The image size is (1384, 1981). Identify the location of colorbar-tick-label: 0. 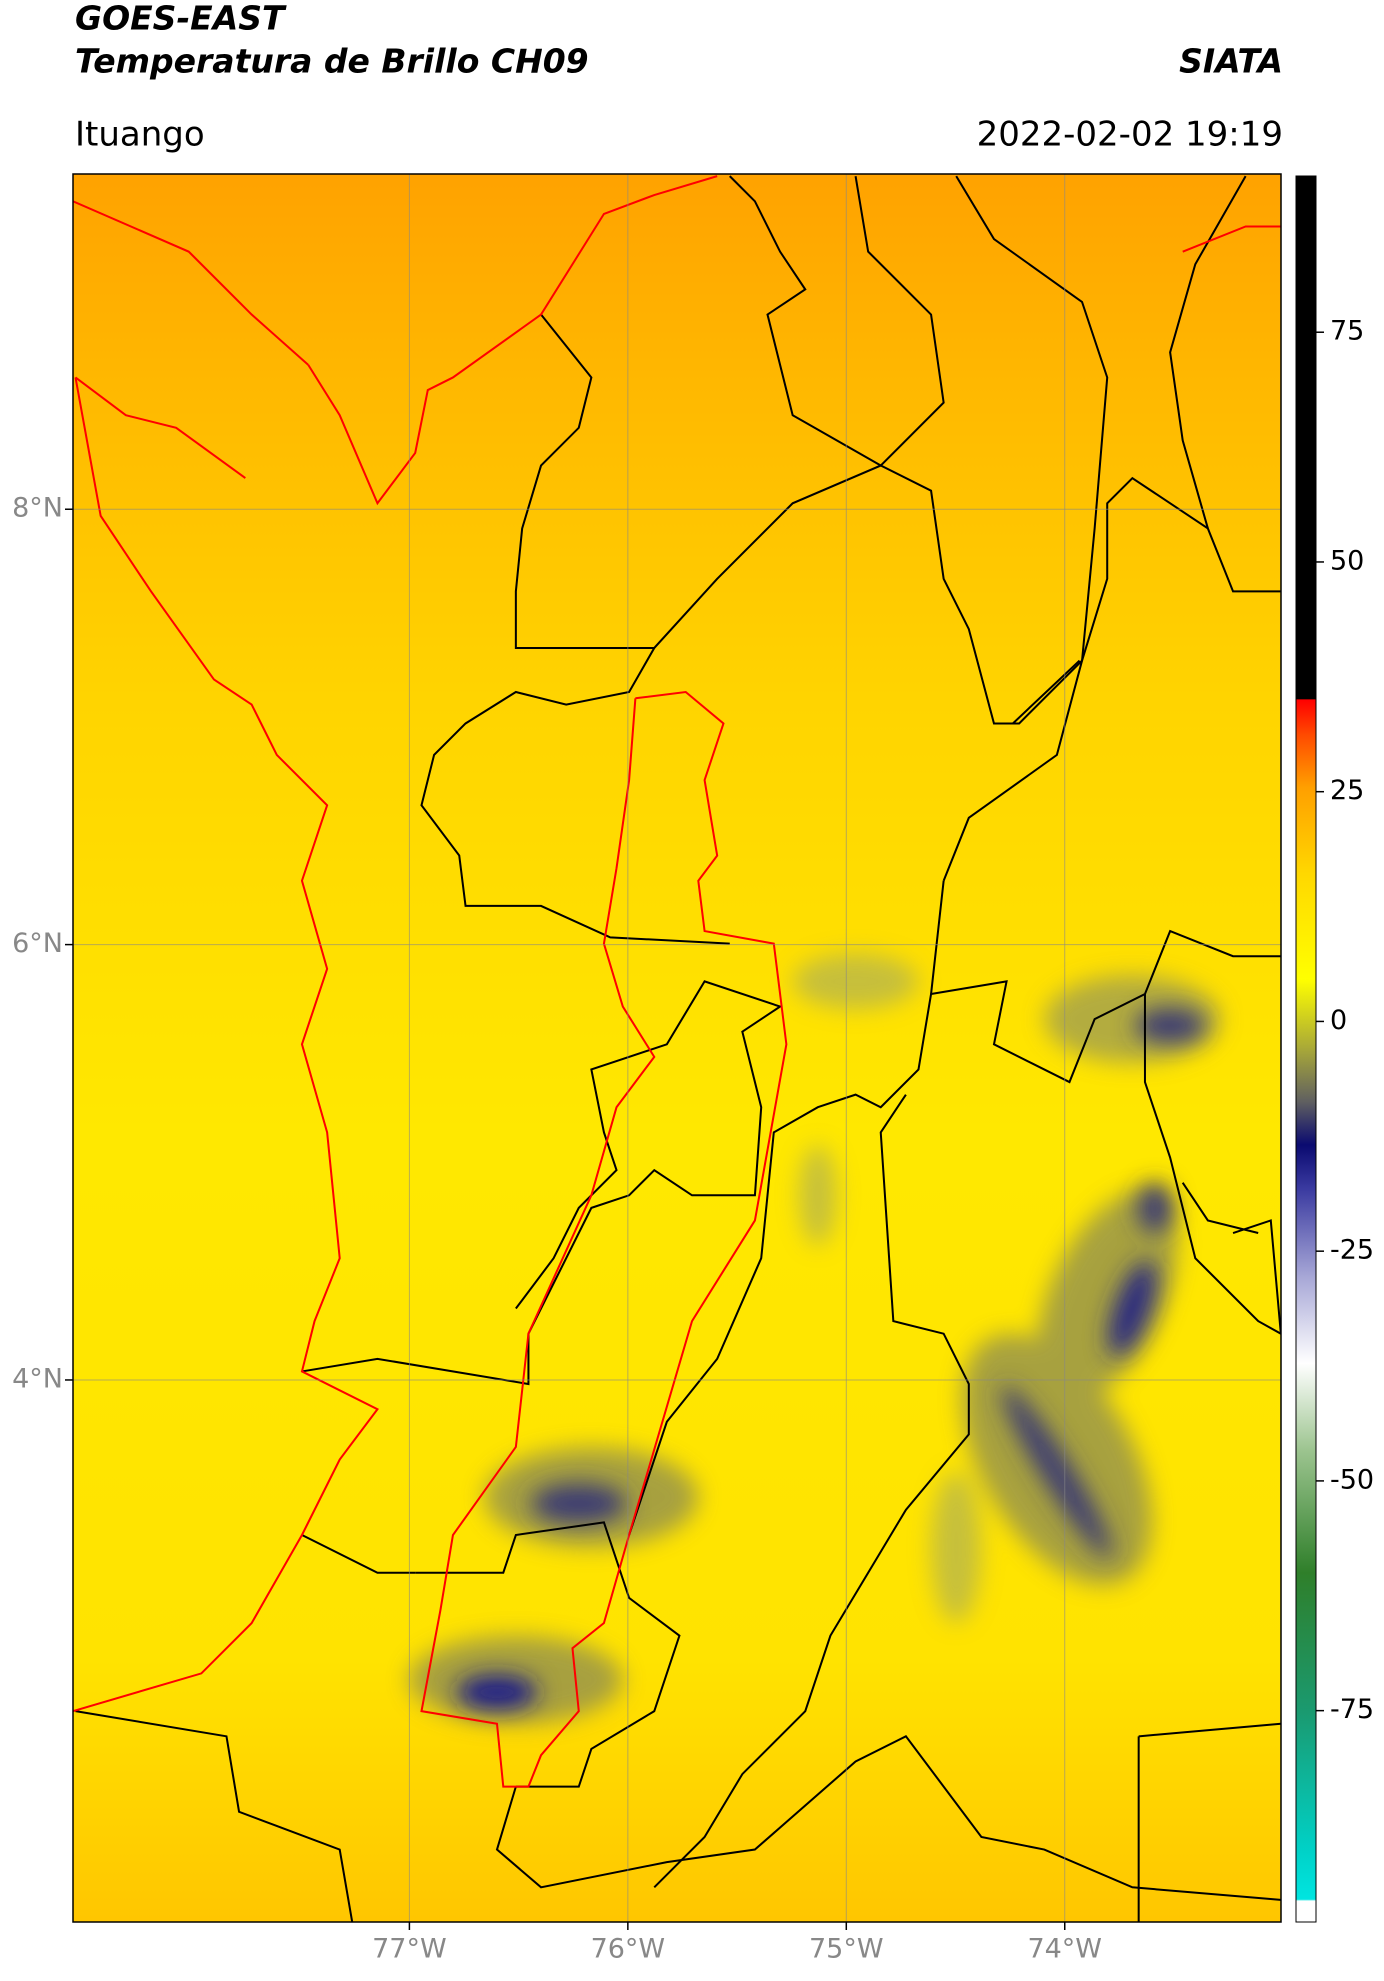
(1338, 1020).